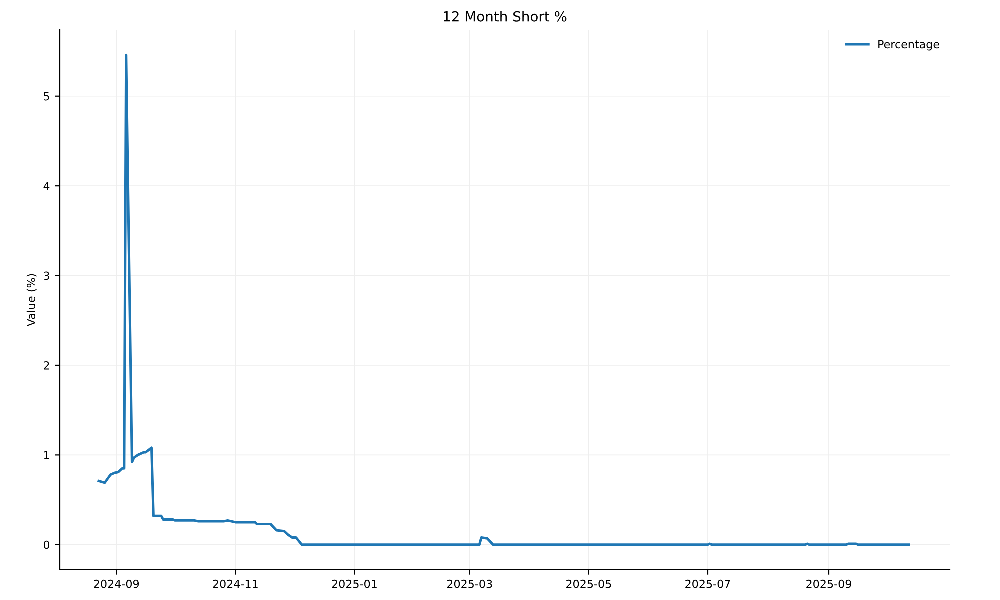 Image resolution: width=1000 pixels, height=600 pixels. Describe the element at coordinates (469, 584) in the screenshot. I see `x-tick-label: 2025-03` at that location.